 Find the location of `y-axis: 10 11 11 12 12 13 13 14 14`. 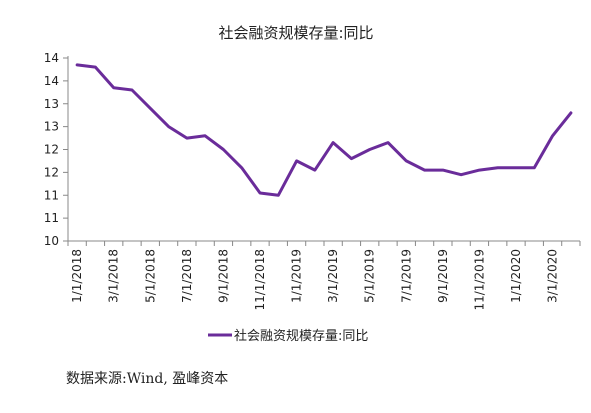

y-axis: 10 11 11 12 12 13 13 14 14 is located at coordinates (56, 149).